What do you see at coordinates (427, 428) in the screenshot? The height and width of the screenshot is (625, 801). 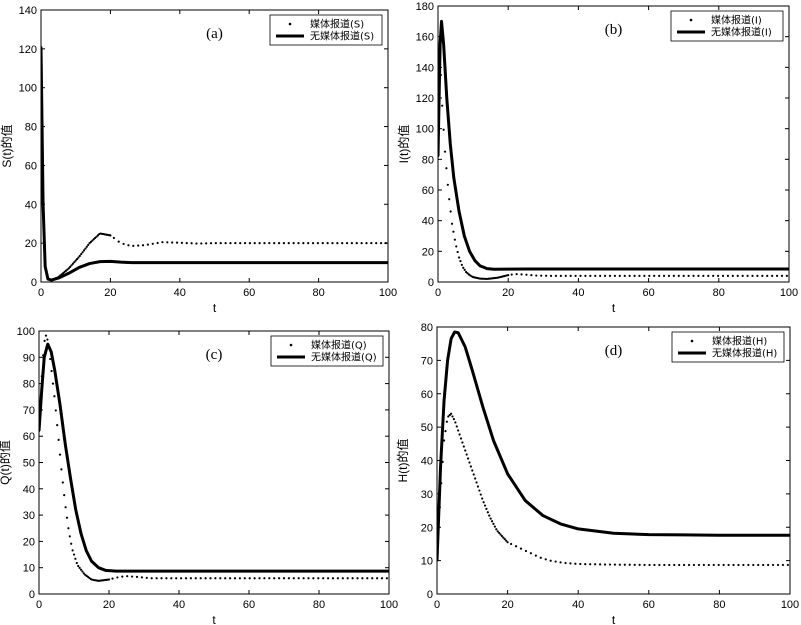 I see `y-tick-label: 50` at bounding box center [427, 428].